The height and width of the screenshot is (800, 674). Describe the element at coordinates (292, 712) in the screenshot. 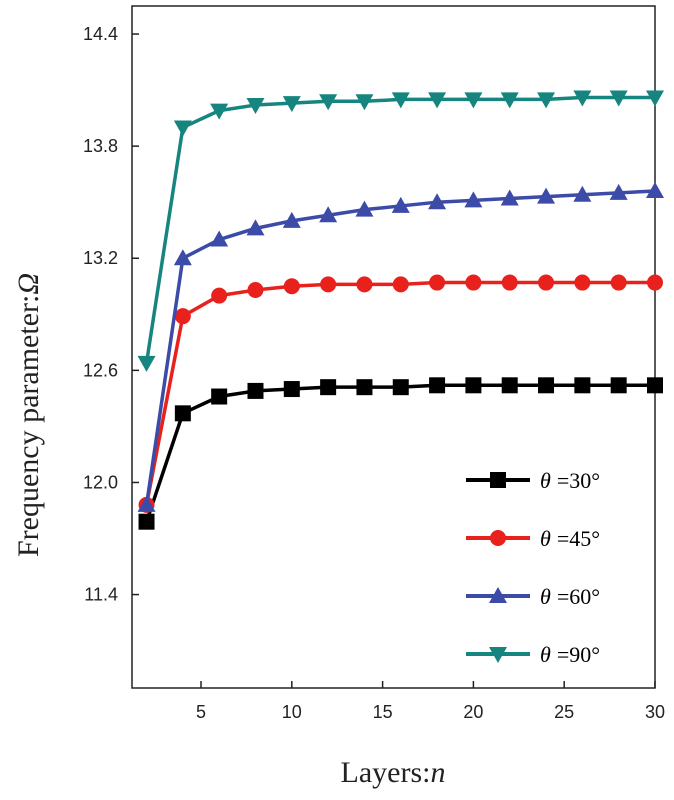

I see `x-tick-label: 10` at that location.